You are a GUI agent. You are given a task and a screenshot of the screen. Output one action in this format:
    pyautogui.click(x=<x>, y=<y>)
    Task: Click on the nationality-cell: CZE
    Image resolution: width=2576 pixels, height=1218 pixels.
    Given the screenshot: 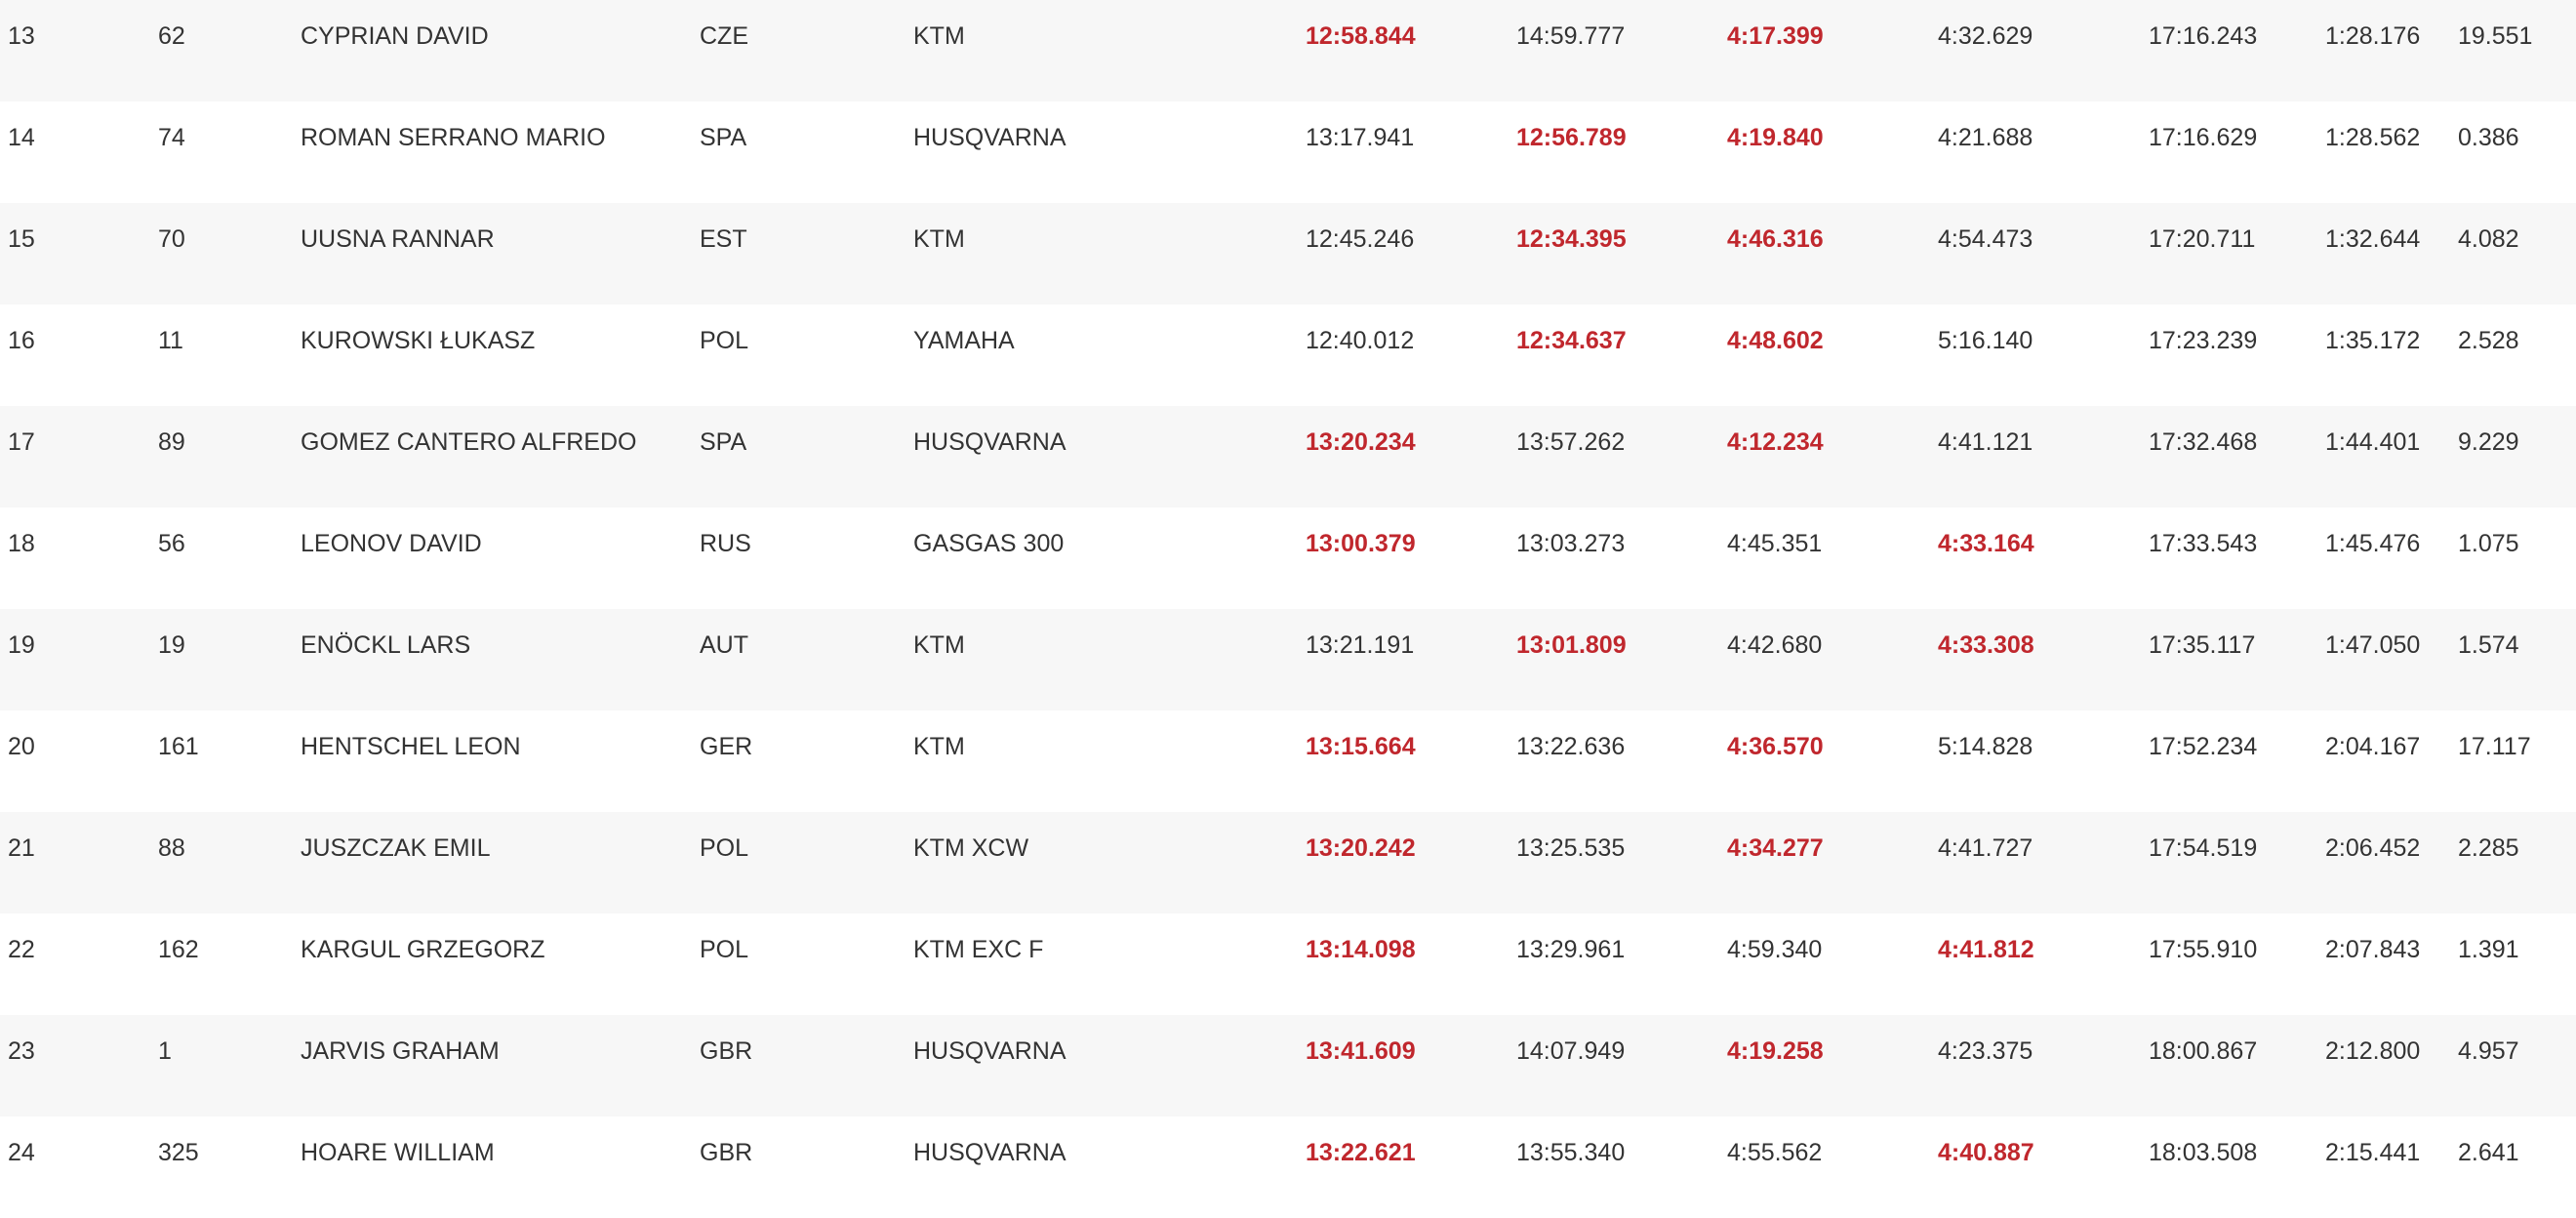 What is the action you would take?
    pyautogui.click(x=724, y=36)
    